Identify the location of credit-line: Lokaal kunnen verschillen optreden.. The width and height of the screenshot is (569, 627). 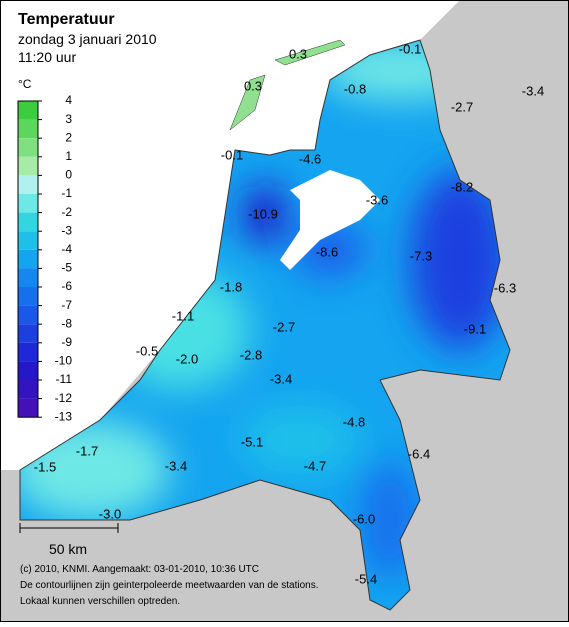
(100, 601).